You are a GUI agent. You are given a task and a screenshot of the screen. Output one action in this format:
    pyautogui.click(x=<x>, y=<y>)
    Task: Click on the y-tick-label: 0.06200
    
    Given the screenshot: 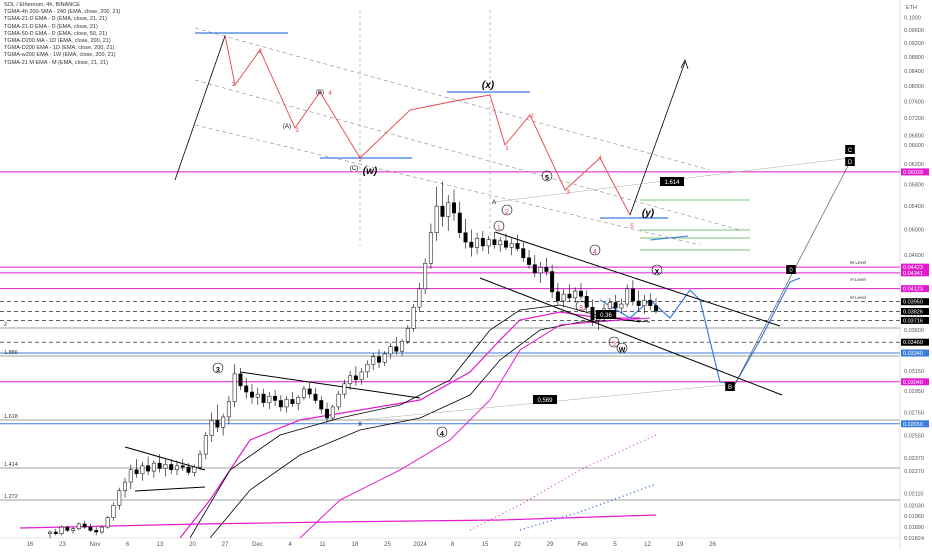 What is the action you would take?
    pyautogui.click(x=914, y=165)
    